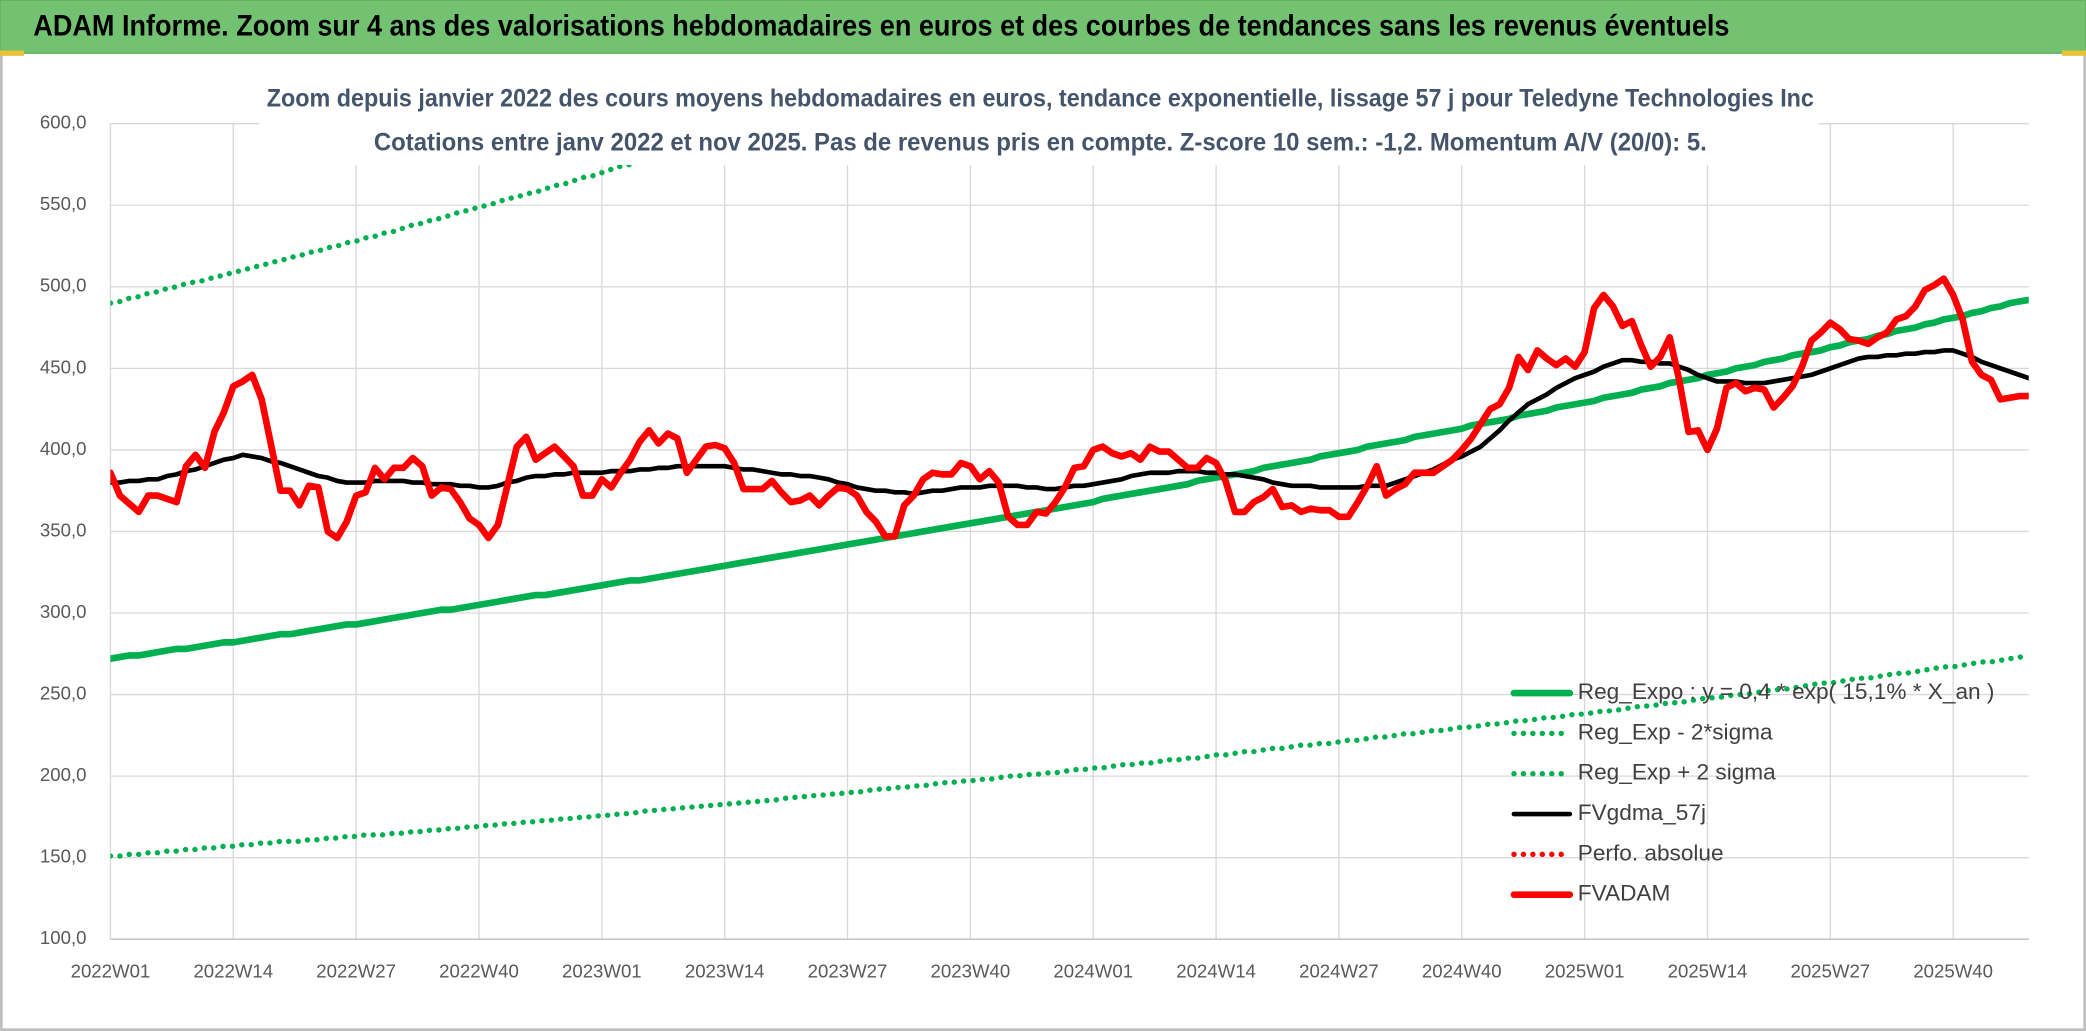 This screenshot has height=1031, width=2086. I want to click on legend-label: Reg_Exp - 2*sigma, so click(1675, 731).